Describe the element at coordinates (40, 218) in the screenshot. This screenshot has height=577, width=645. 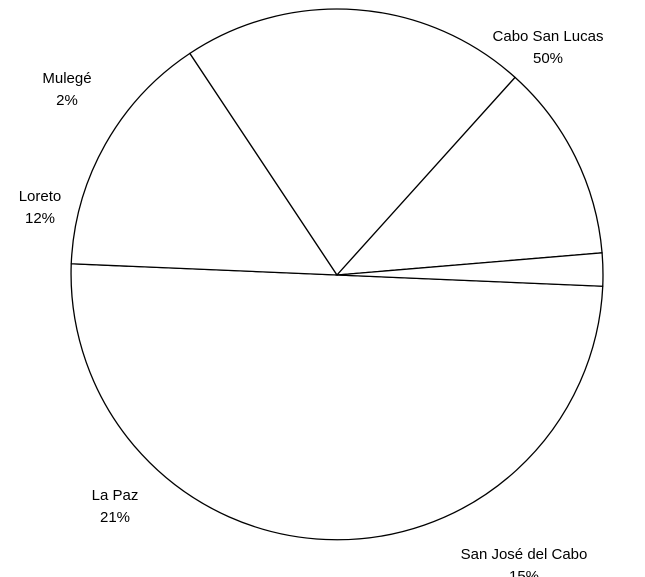
I see `slice-value-label-loreto: 12%` at that location.